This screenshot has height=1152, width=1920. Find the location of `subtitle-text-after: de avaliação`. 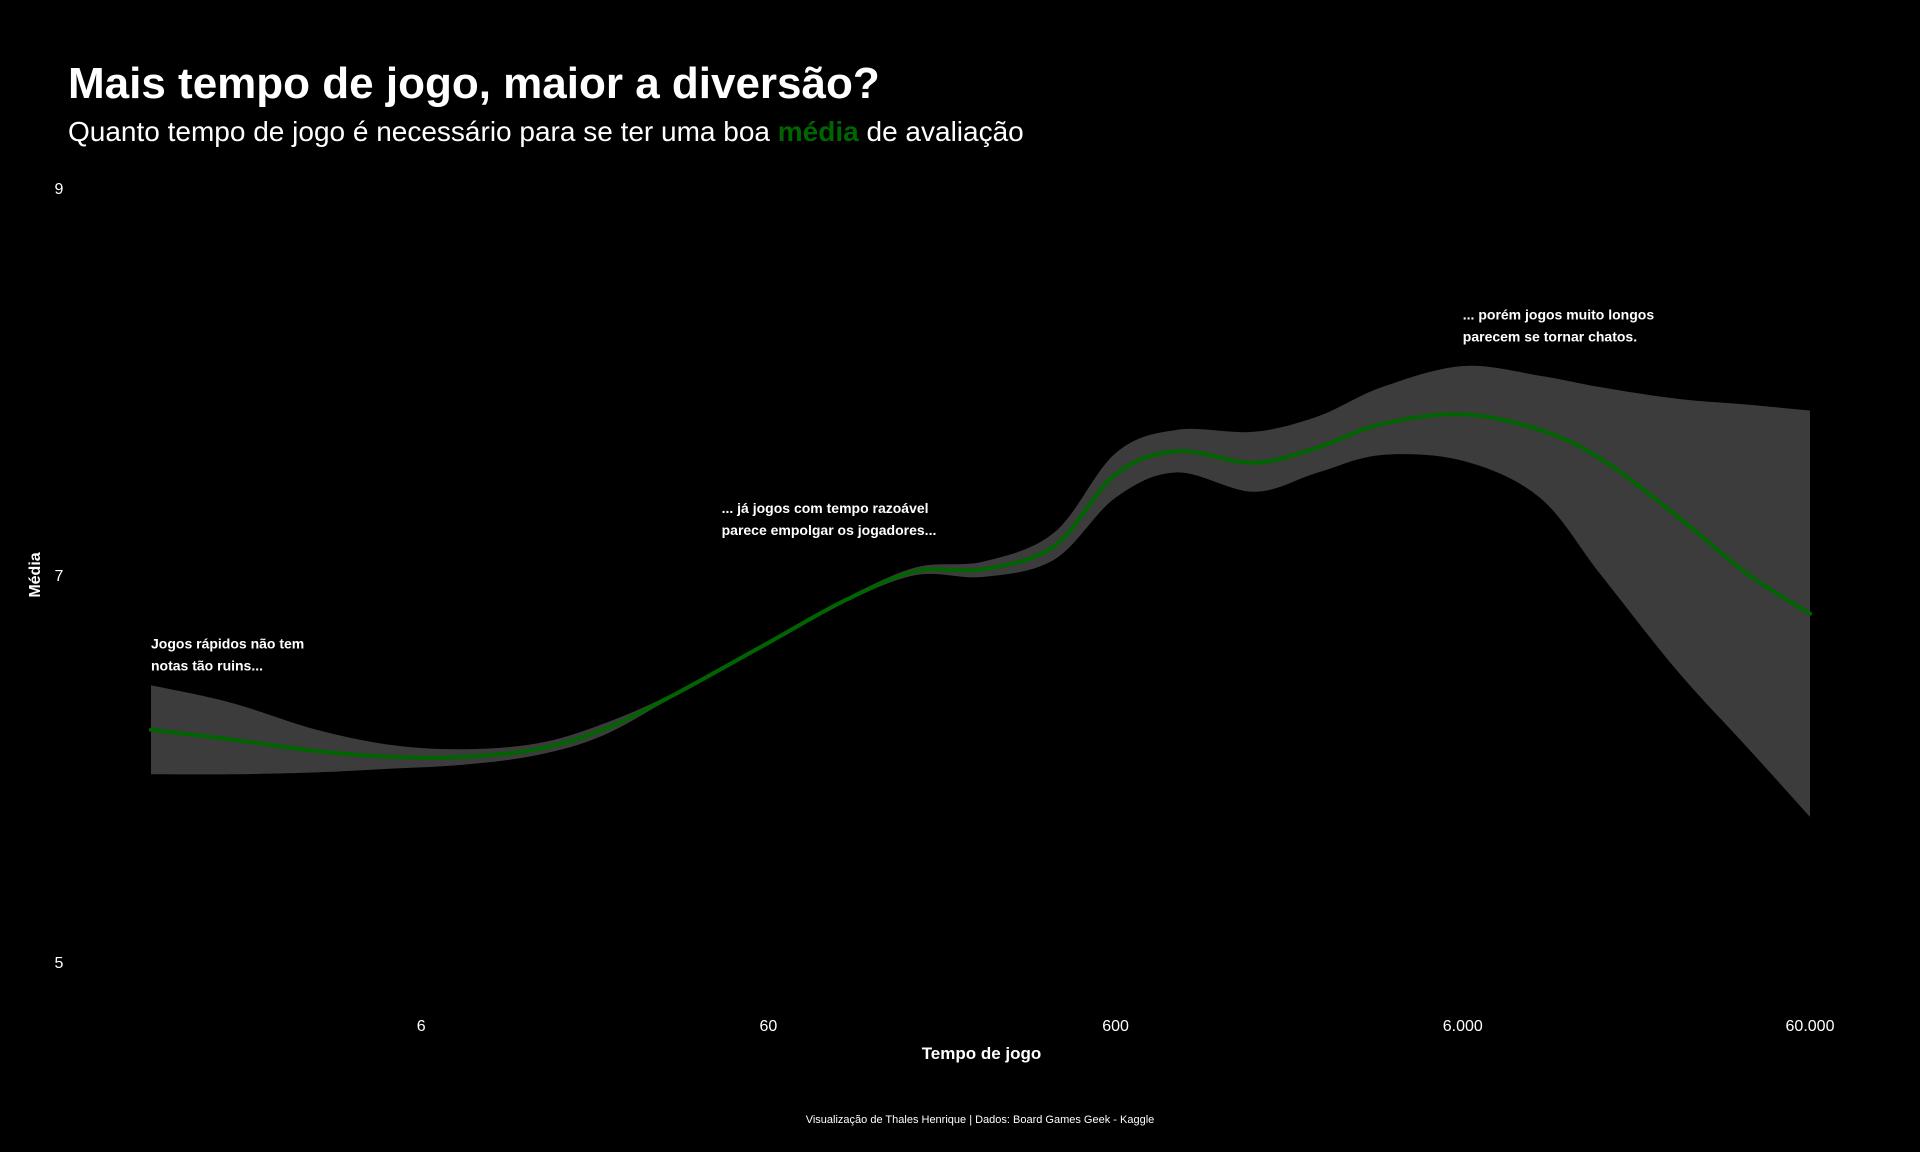

subtitle-text-after: de avaliação is located at coordinates (941, 131).